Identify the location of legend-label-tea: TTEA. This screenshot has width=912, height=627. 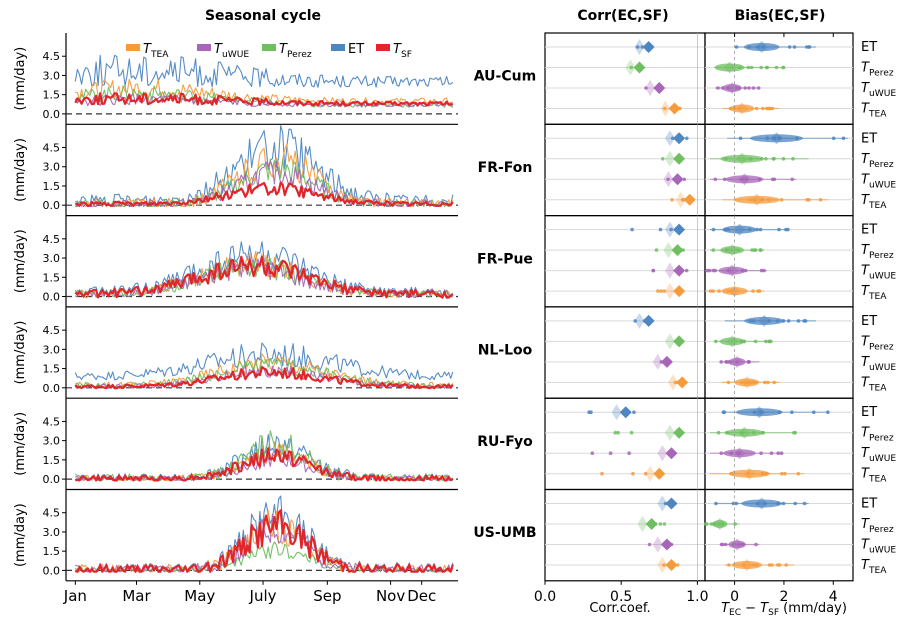
(156, 51).